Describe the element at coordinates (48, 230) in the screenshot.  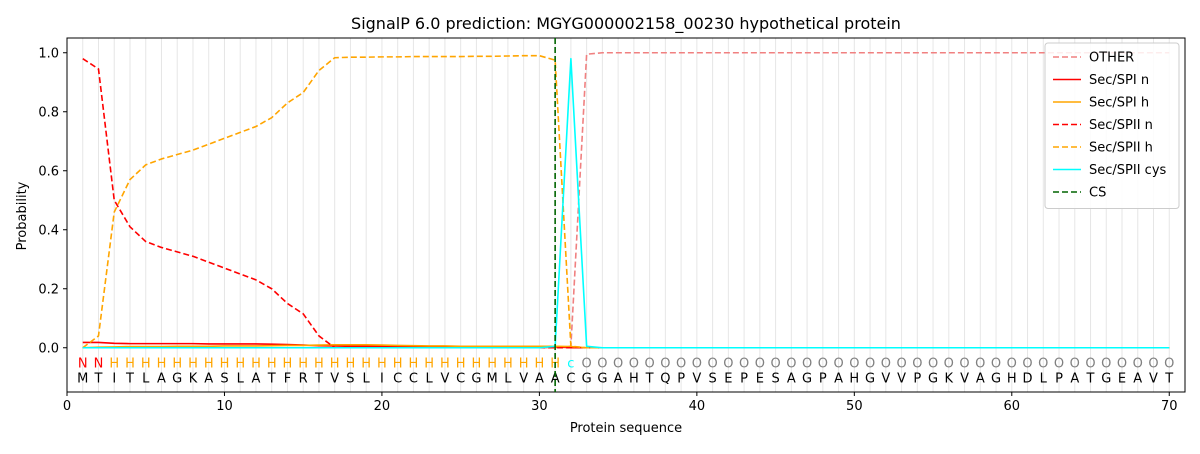
I see `y-tick-label: 0.4` at that location.